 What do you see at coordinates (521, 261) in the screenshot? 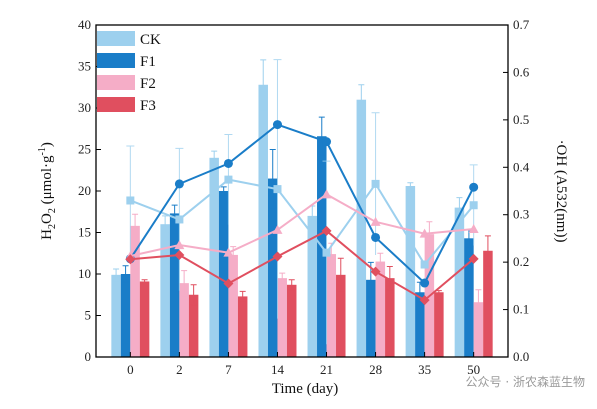
I see `tick-label-right-0.2: 0.2` at bounding box center [521, 261].